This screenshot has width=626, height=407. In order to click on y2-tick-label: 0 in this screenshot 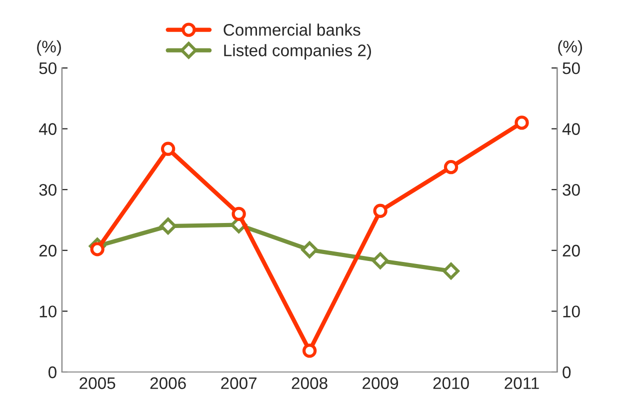, I will do `click(566, 372)`.